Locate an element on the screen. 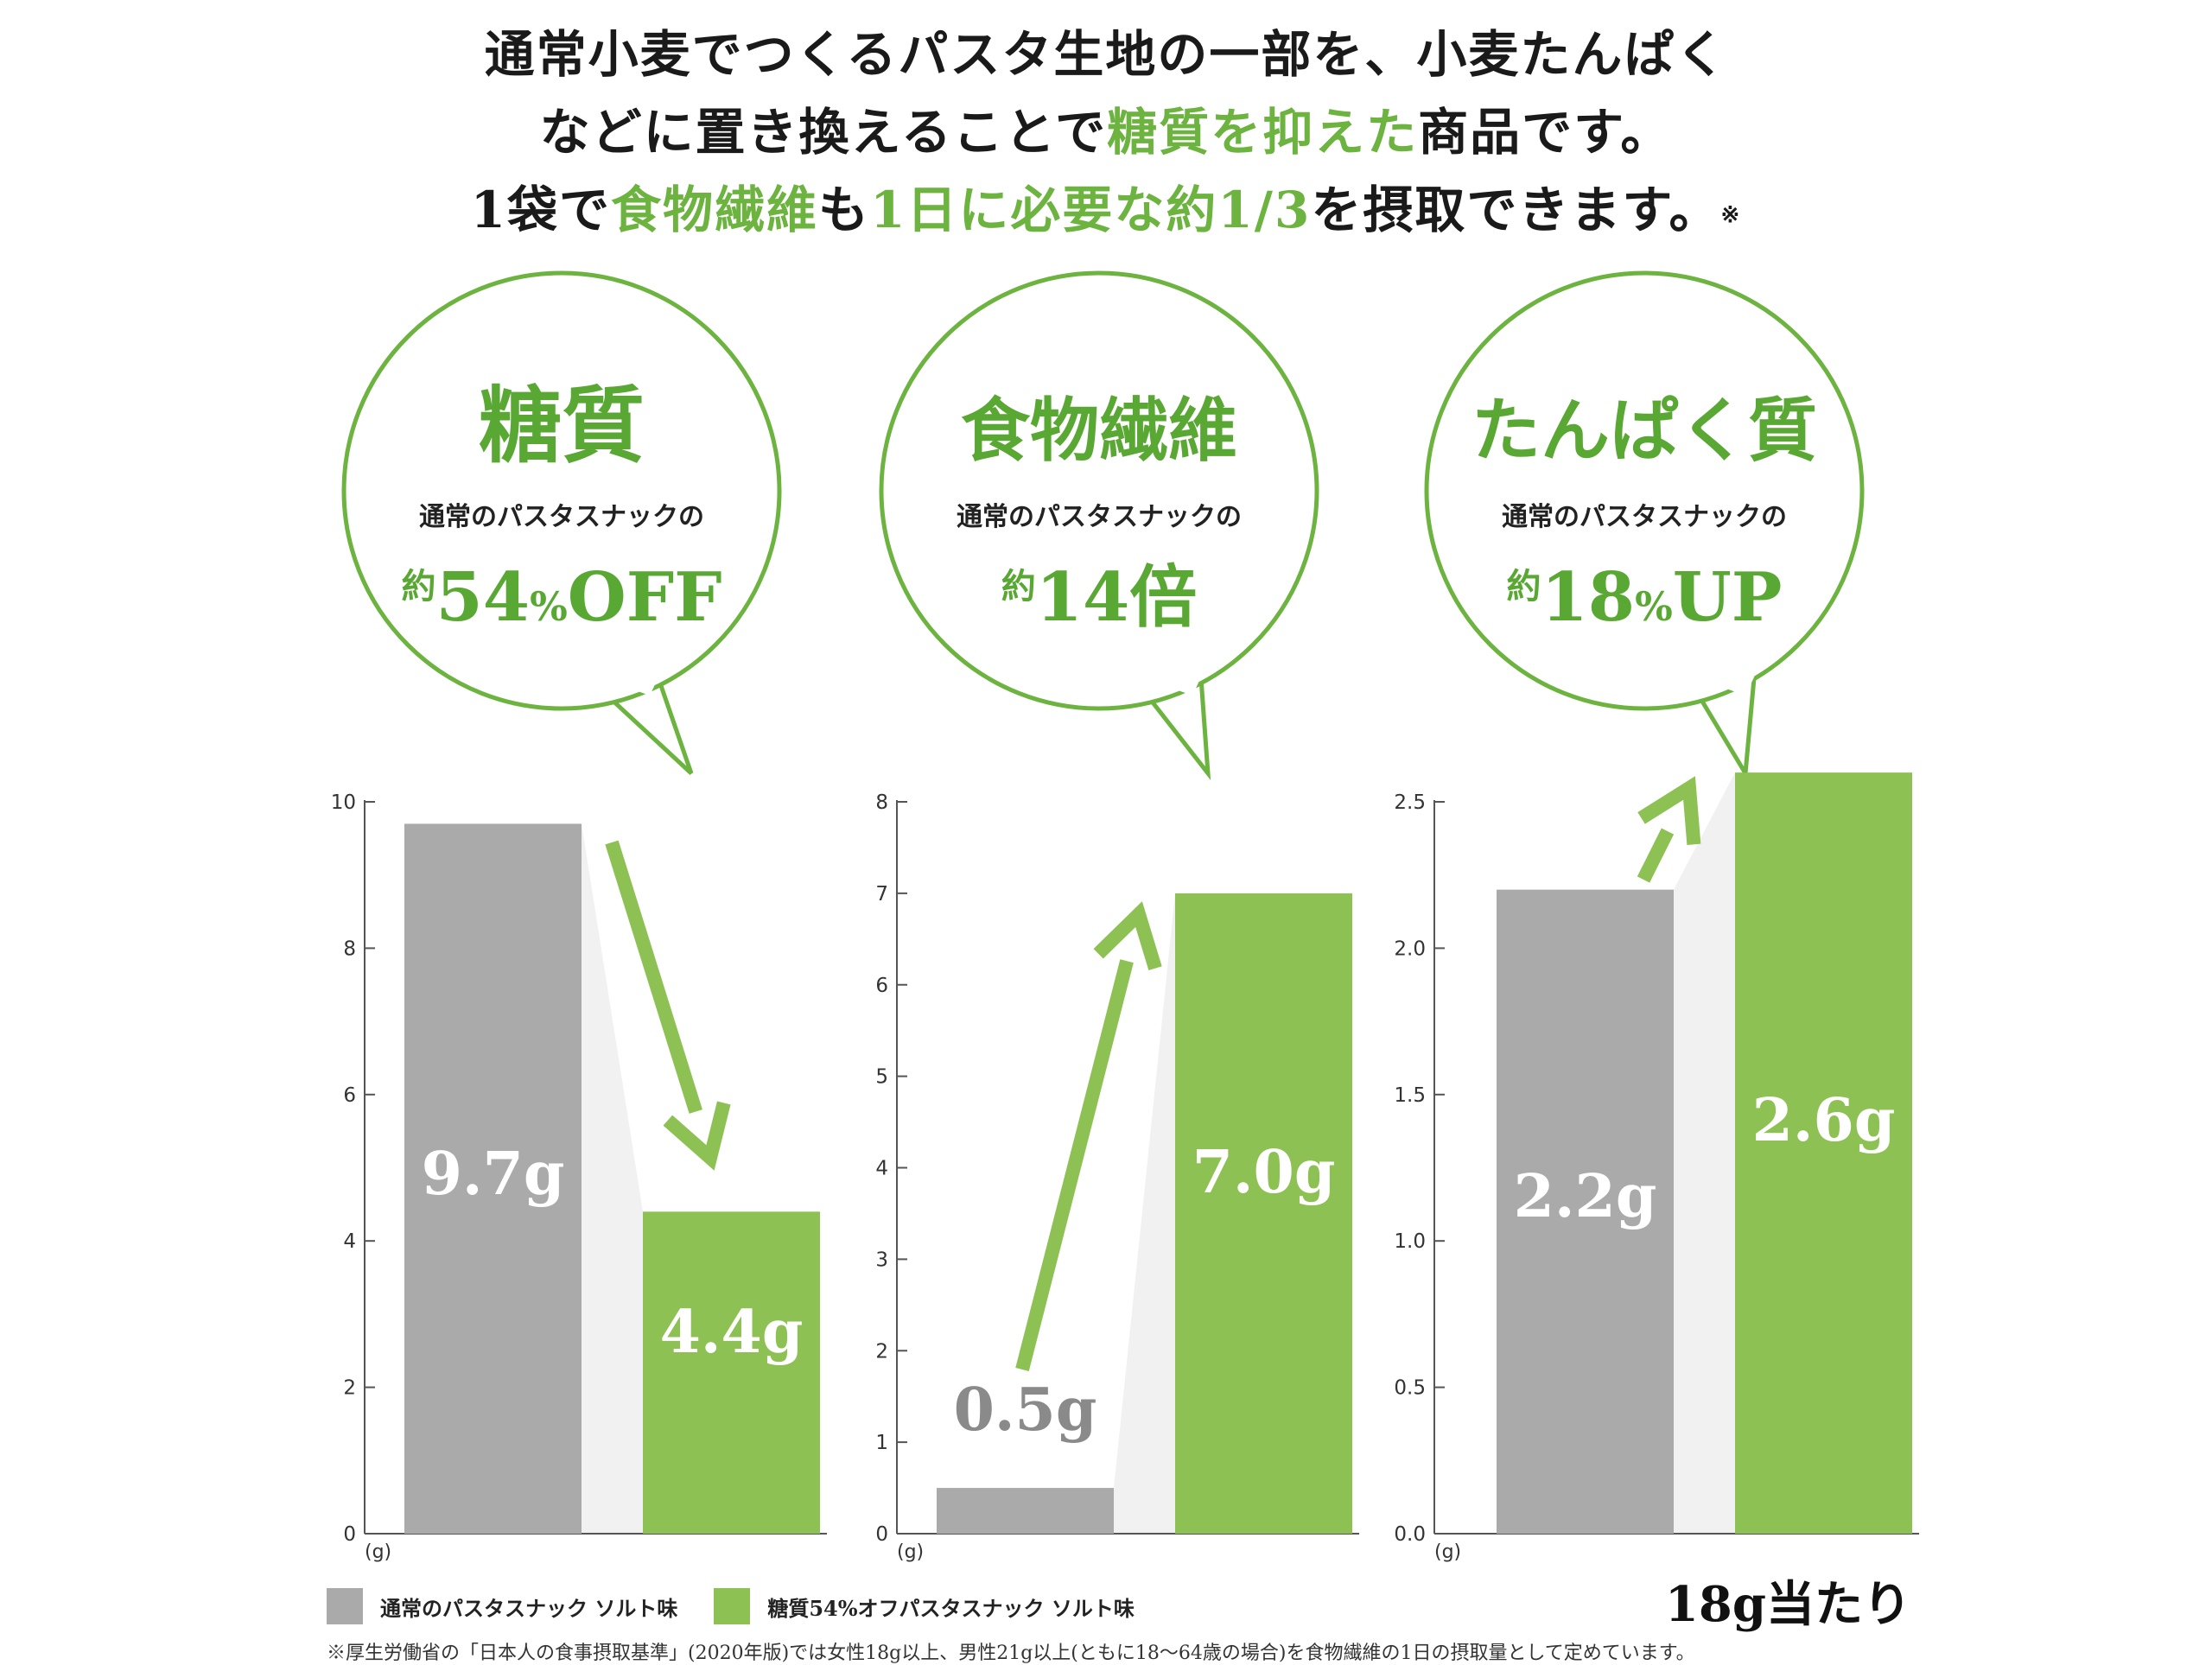 This screenshot has width=2212, height=1665. y-tick-label: 3 is located at coordinates (881, 1260).